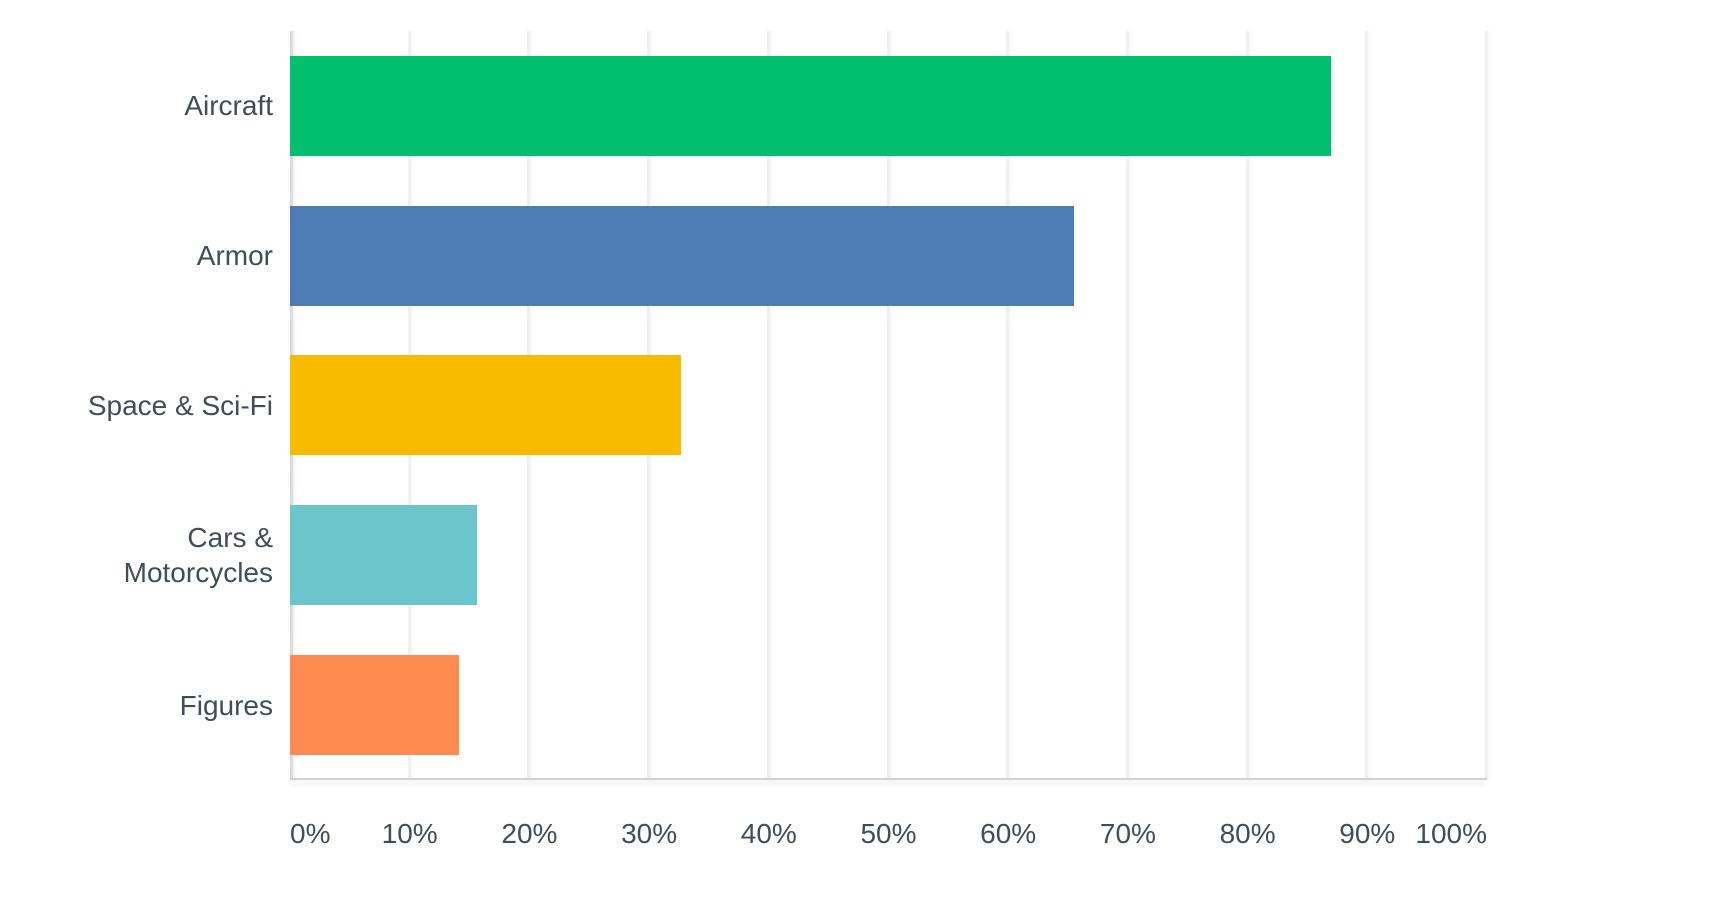 Image resolution: width=1714 pixels, height=901 pixels. Describe the element at coordinates (1247, 833) in the screenshot. I see `x-tick-label-80: 80%` at that location.